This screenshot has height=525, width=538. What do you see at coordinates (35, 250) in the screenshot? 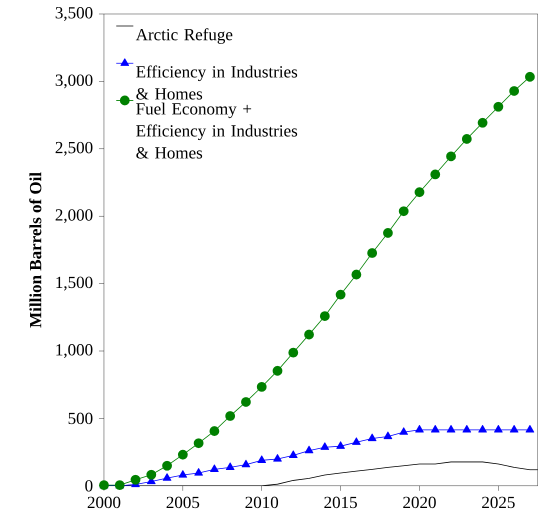
I see `y-axis-title: Million Barrels of Oil` at bounding box center [35, 250].